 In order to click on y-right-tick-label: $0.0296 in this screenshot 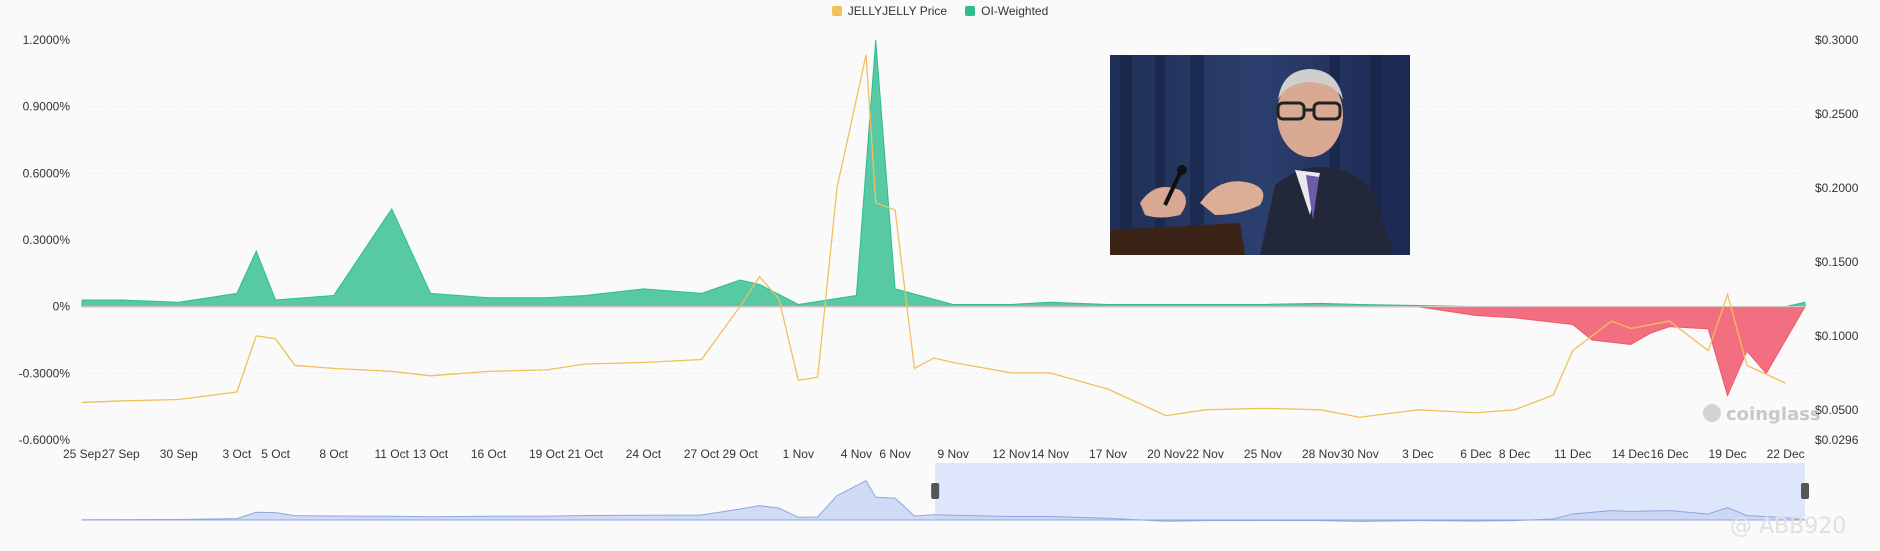, I will do `click(1837, 440)`.